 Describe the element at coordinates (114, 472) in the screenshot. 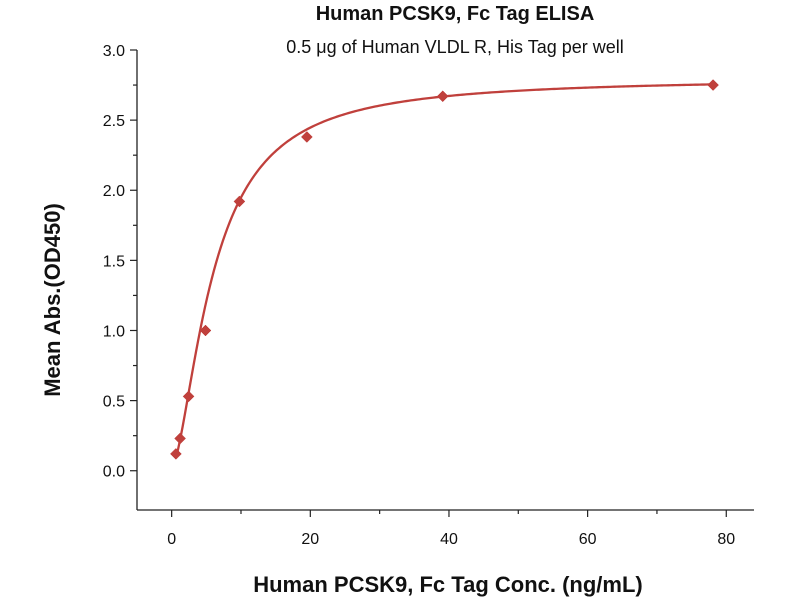

I see `y-tick-label: 0.0` at that location.